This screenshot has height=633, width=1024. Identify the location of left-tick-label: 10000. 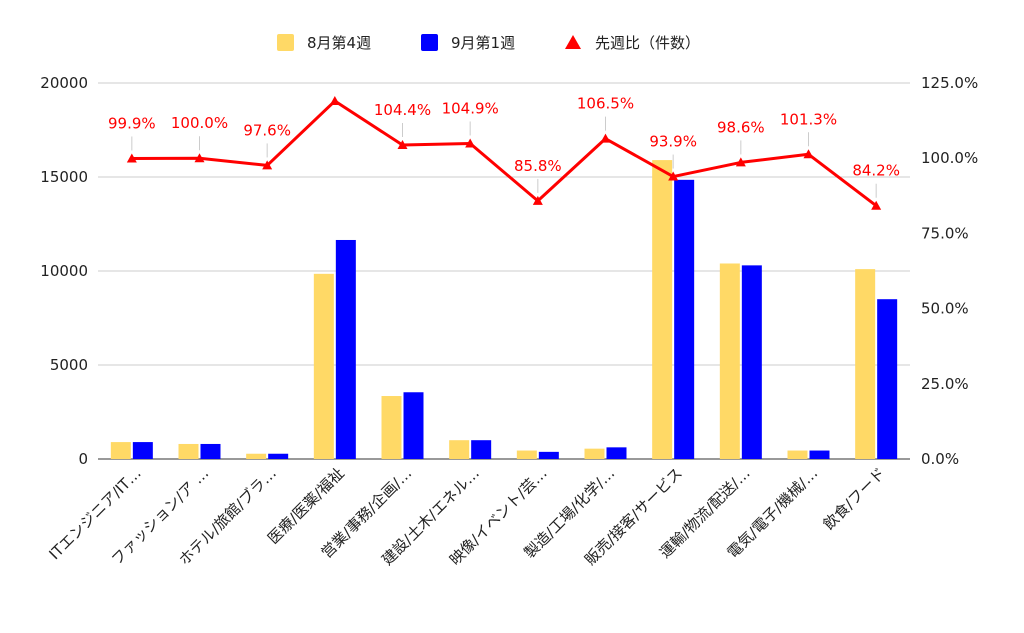
(64, 271).